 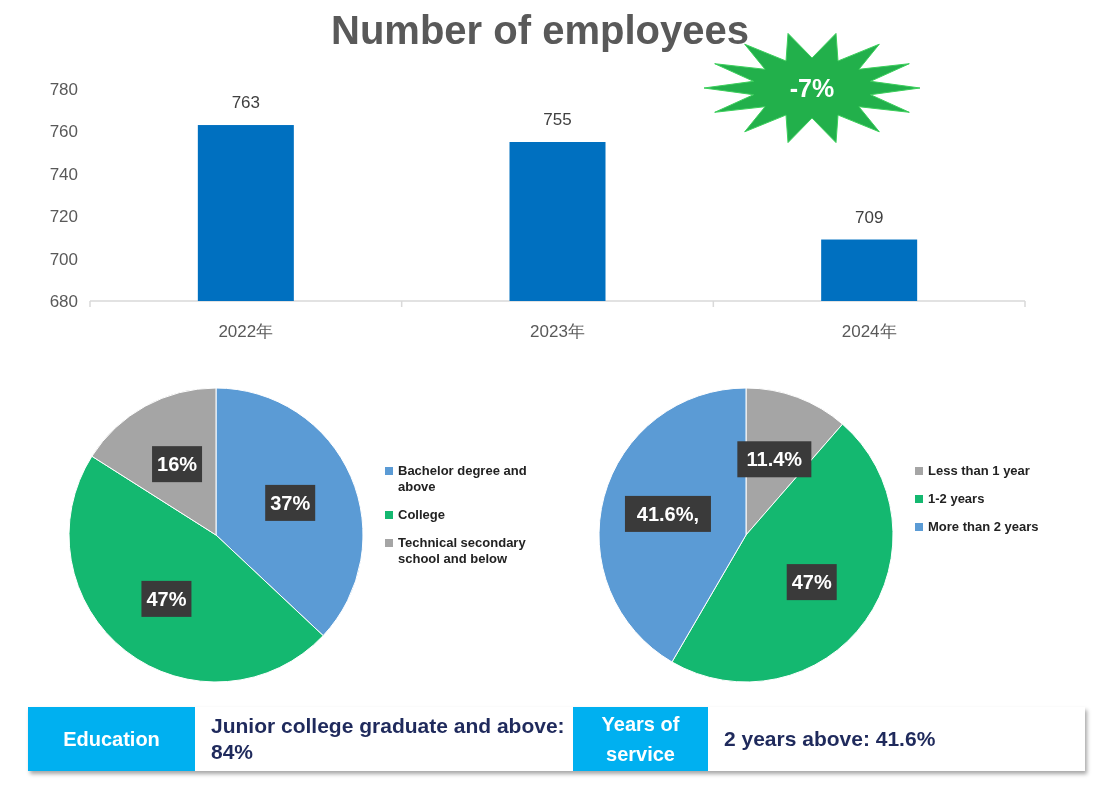 I want to click on data-label: 16%, so click(x=177, y=464).